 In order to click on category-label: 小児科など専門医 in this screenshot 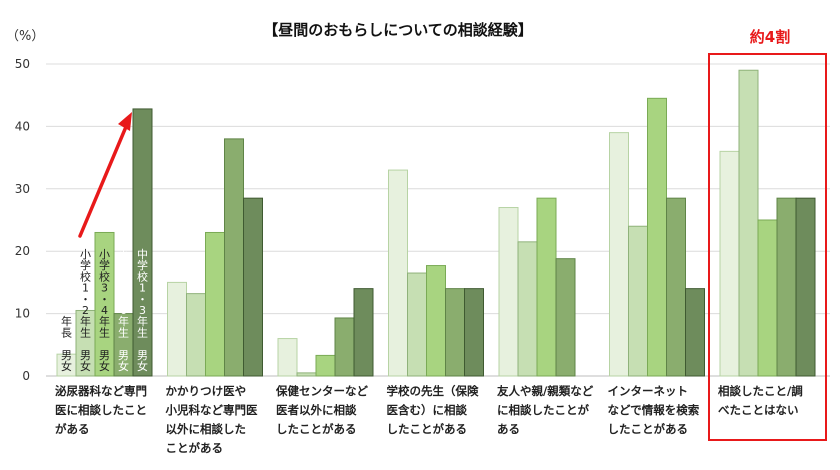, I will do `click(211, 410)`.